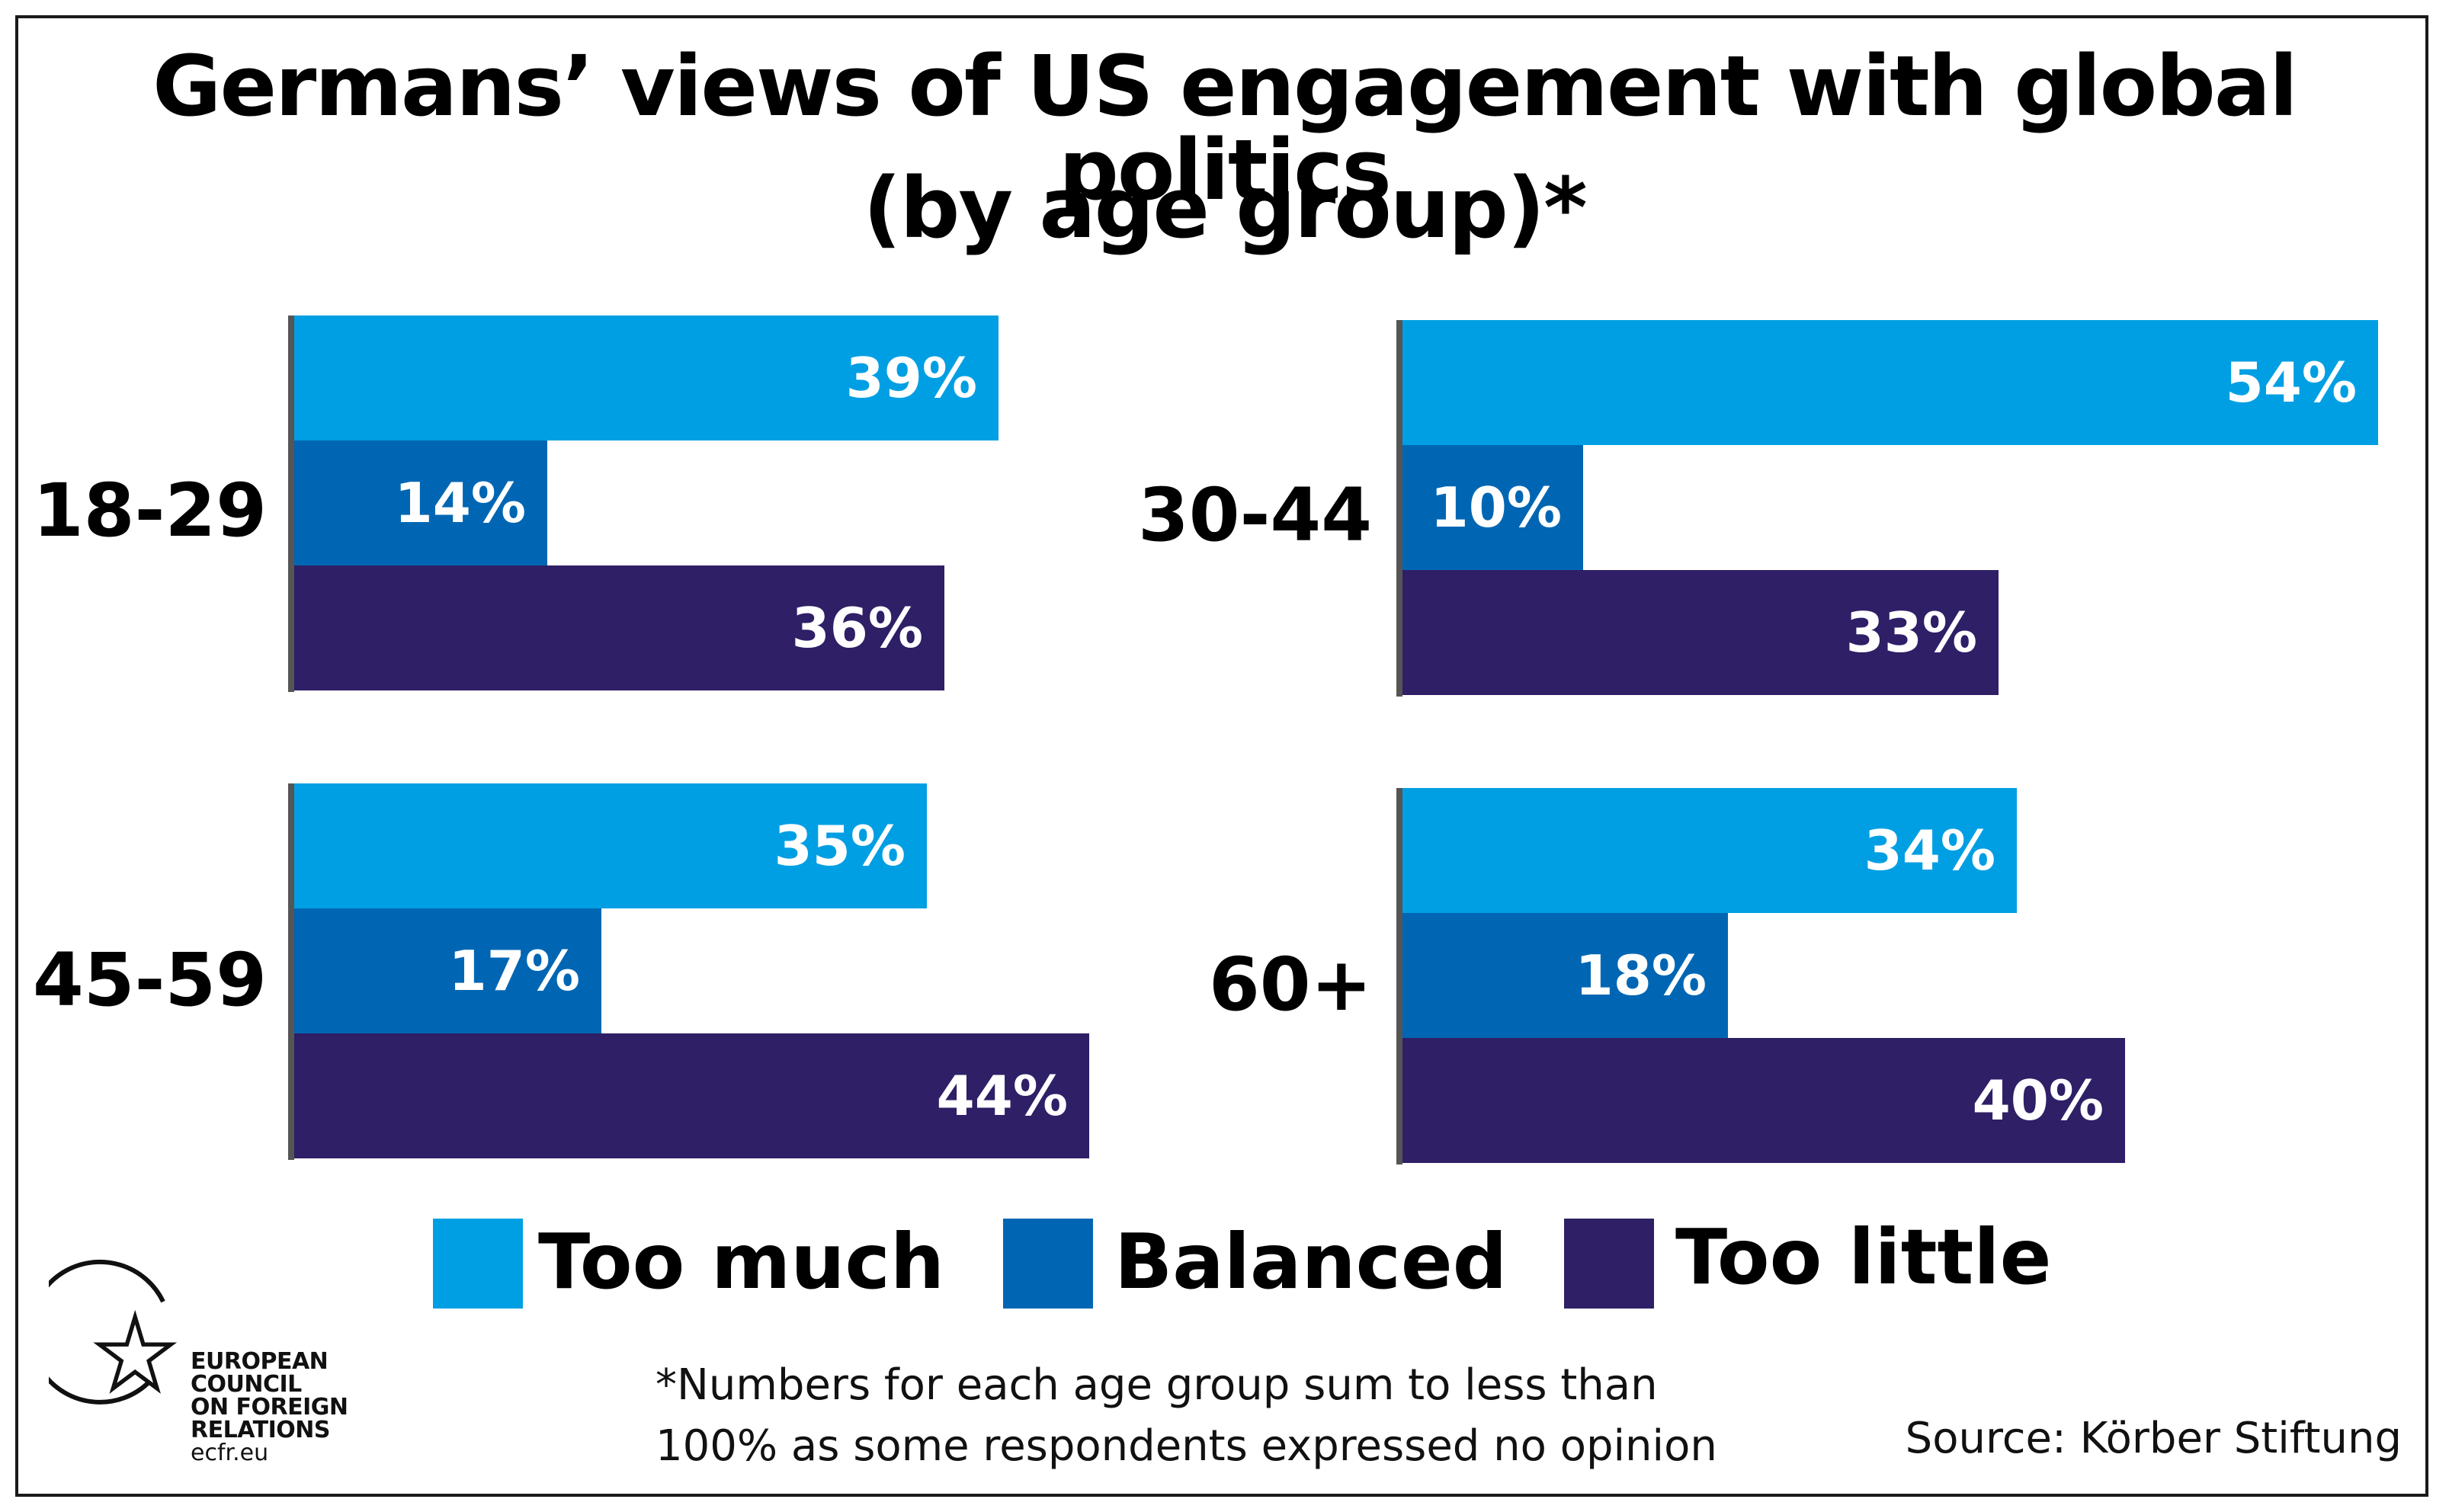 This screenshot has height=1512, width=2449. Describe the element at coordinates (1254, 515) in the screenshot. I see `age-group-label-30-44: 30-44` at that location.